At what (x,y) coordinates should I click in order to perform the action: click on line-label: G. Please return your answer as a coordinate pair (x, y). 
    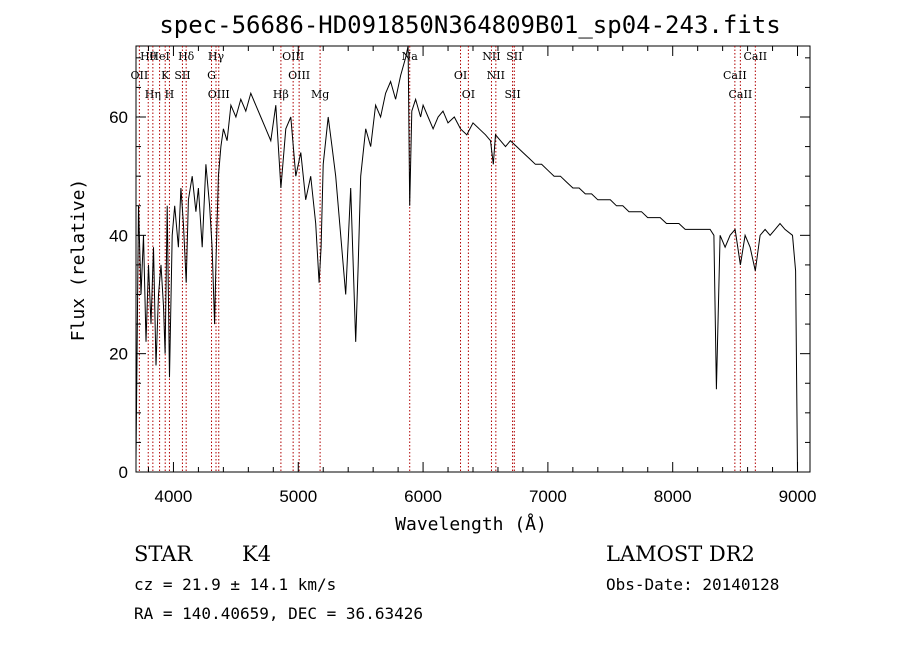
    Looking at the image, I should click on (211, 75).